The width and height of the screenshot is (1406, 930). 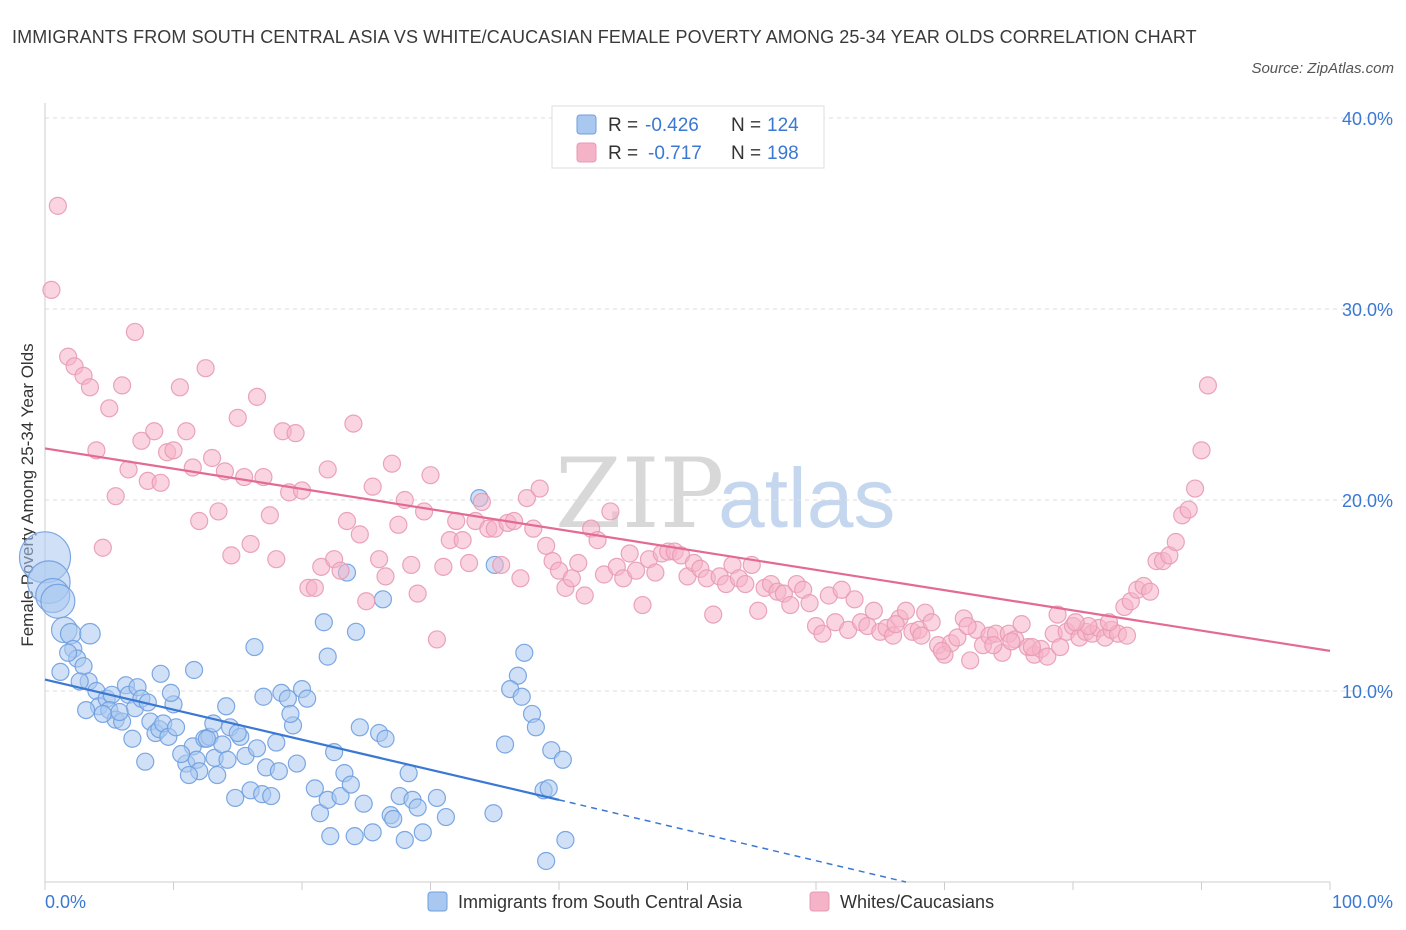 I want to click on bottom-legend-label-whites: Whites/Caucasians, so click(x=917, y=902).